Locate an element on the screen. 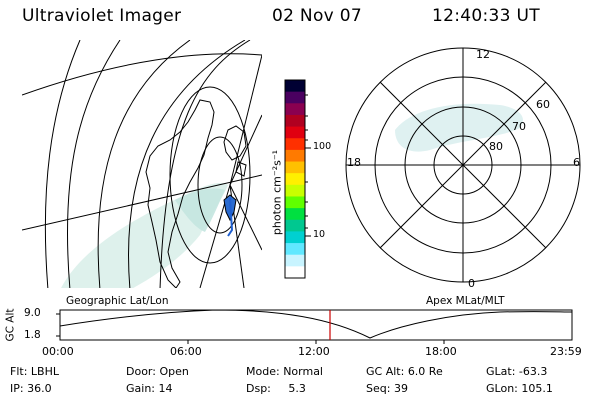 This screenshot has width=600, height=400. colorbar-tick-10: 10 is located at coordinates (319, 234).